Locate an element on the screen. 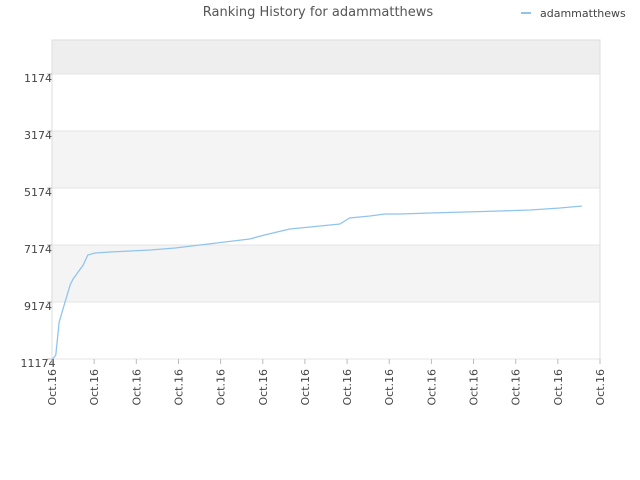 The height and width of the screenshot is (480, 640). y-tick-label: 7174 is located at coordinates (38, 249).